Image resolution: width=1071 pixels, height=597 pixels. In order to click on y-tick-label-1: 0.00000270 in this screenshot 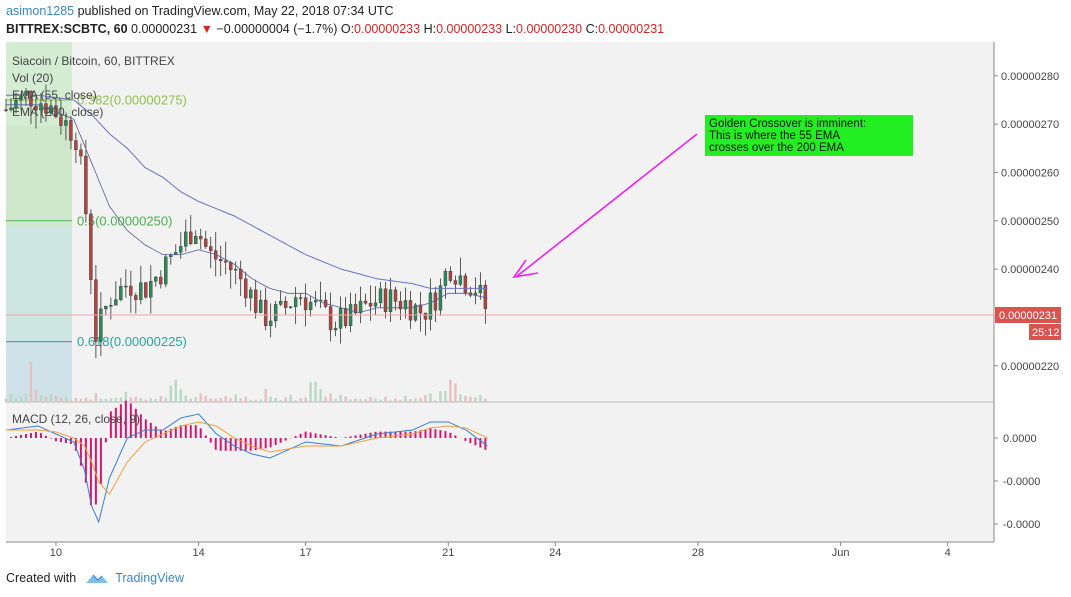, I will do `click(1030, 125)`.